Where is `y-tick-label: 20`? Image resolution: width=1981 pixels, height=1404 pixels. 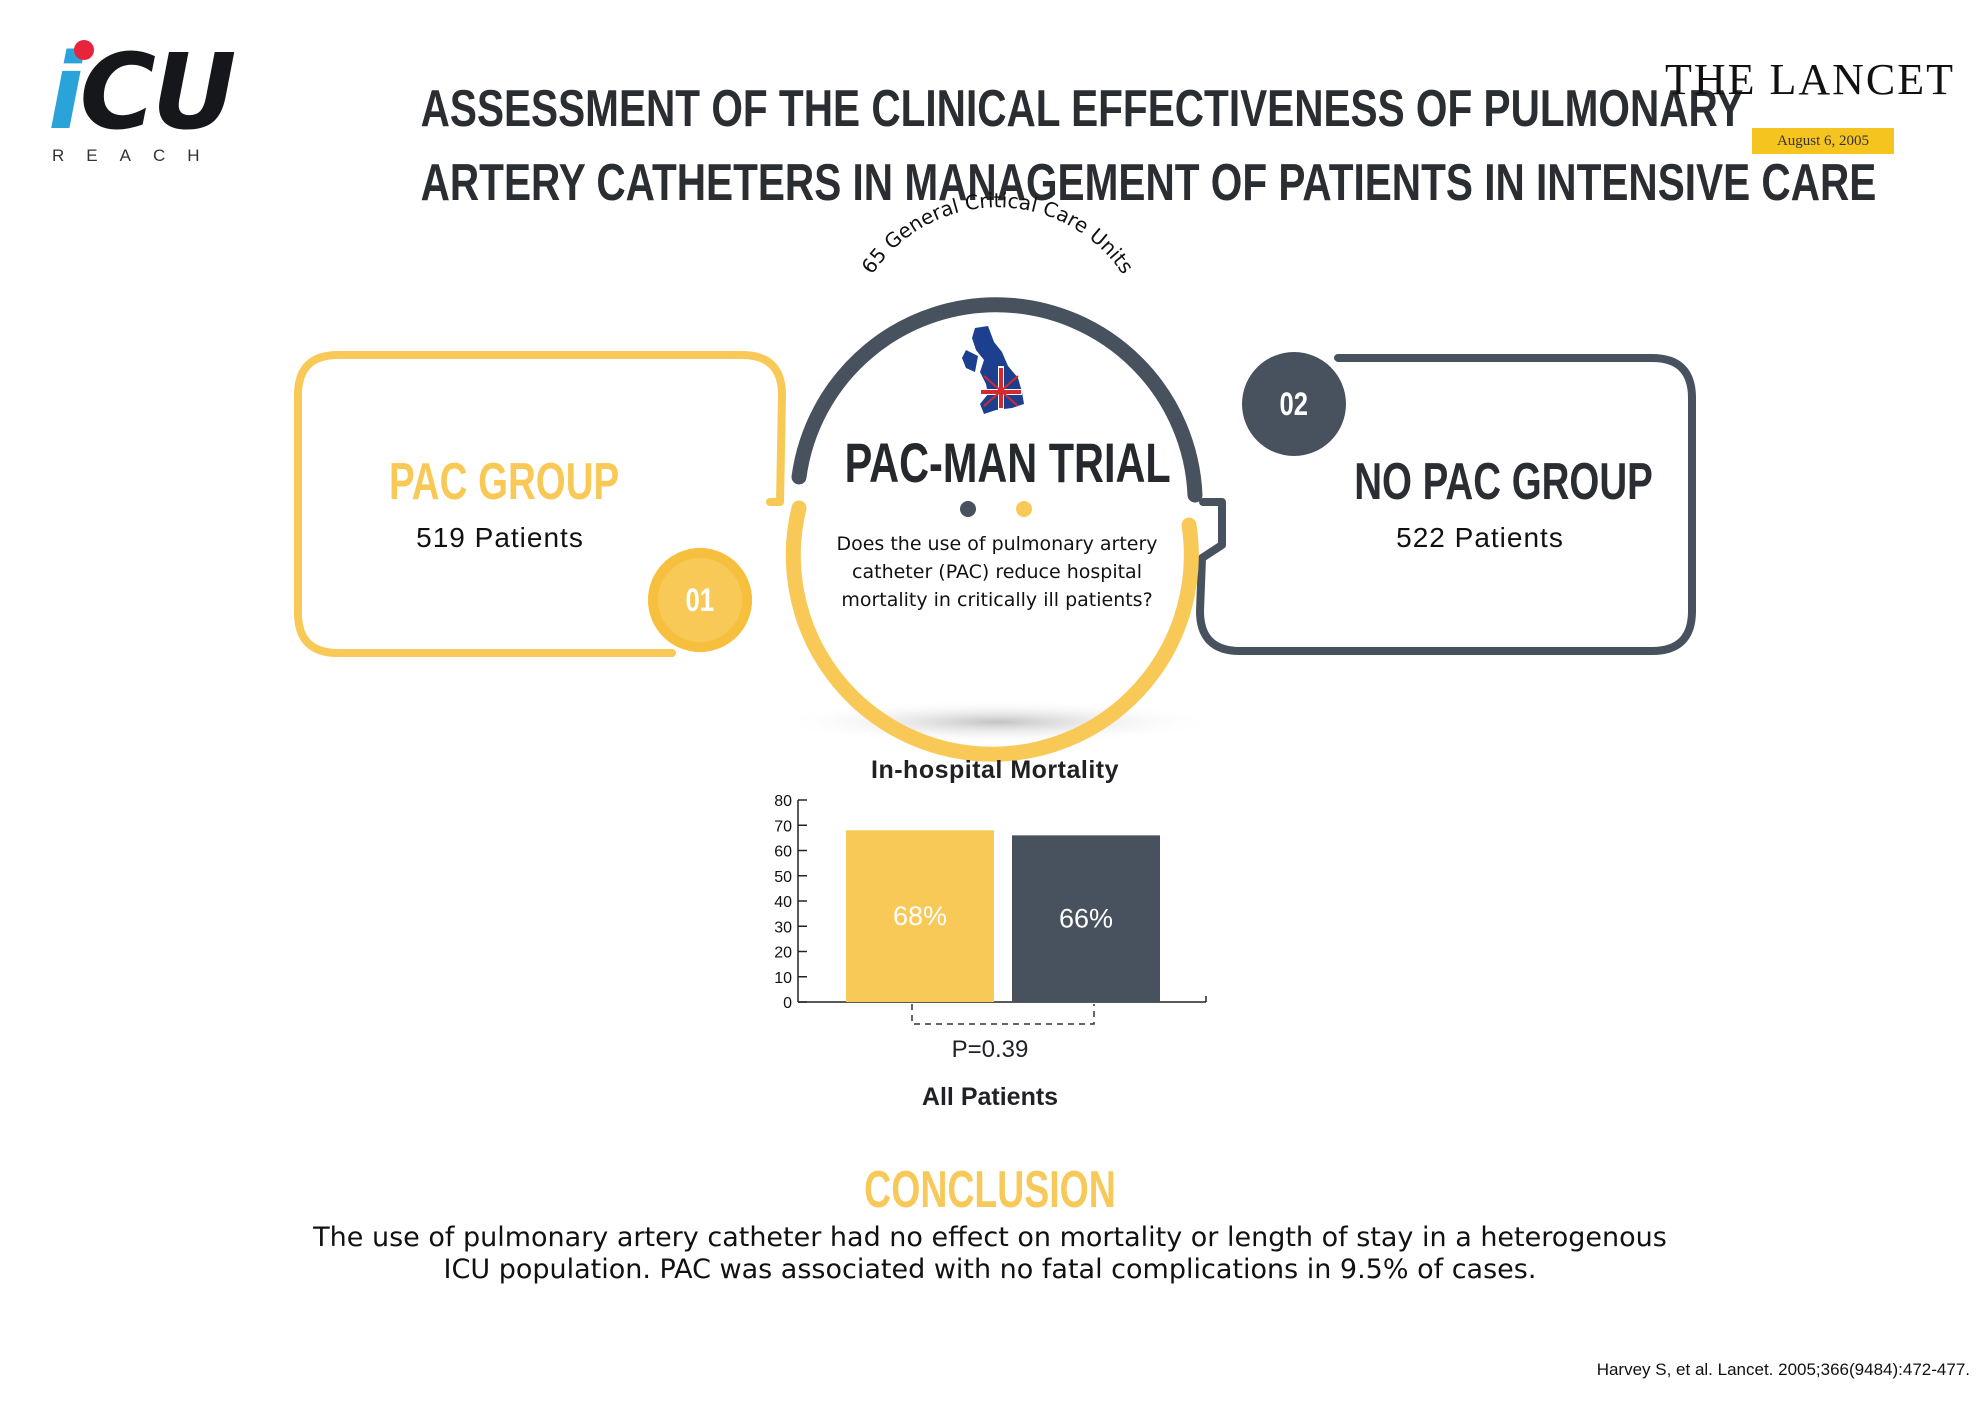
y-tick-label: 20 is located at coordinates (783, 953).